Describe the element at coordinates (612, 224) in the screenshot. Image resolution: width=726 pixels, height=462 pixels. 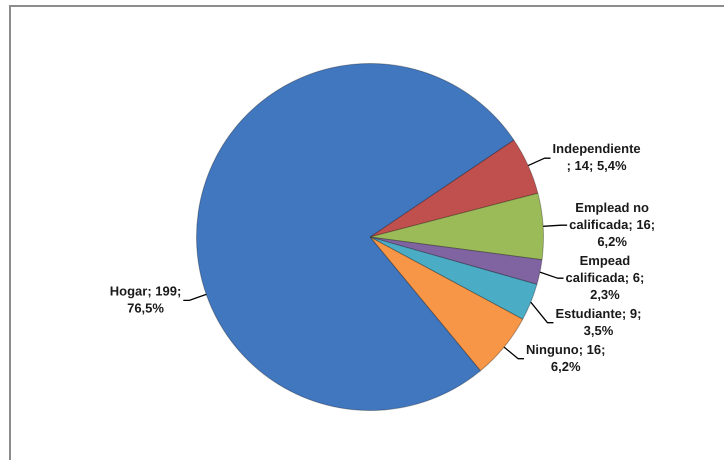
I see `slice-label: Emplead no calificada; 16; 6,2%` at that location.